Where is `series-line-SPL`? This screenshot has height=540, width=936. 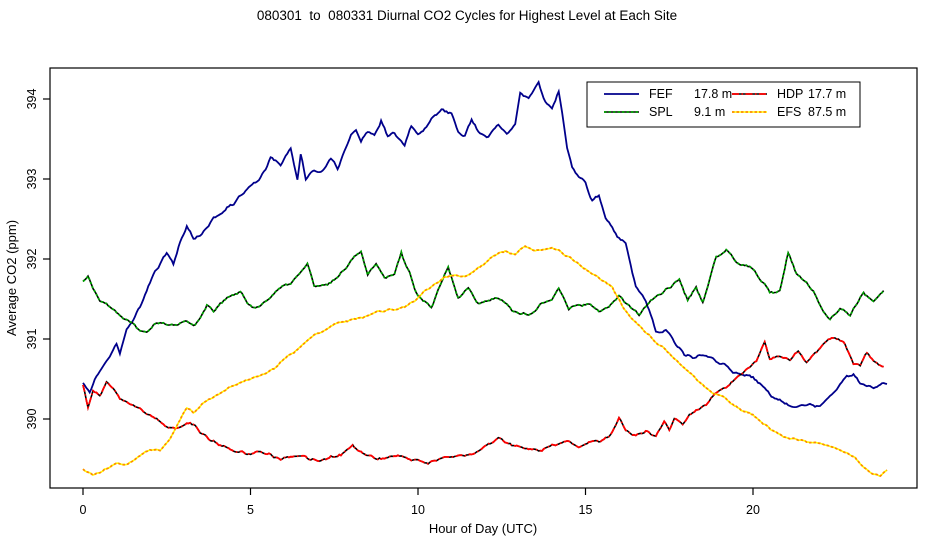 series-line-SPL is located at coordinates (483, 291).